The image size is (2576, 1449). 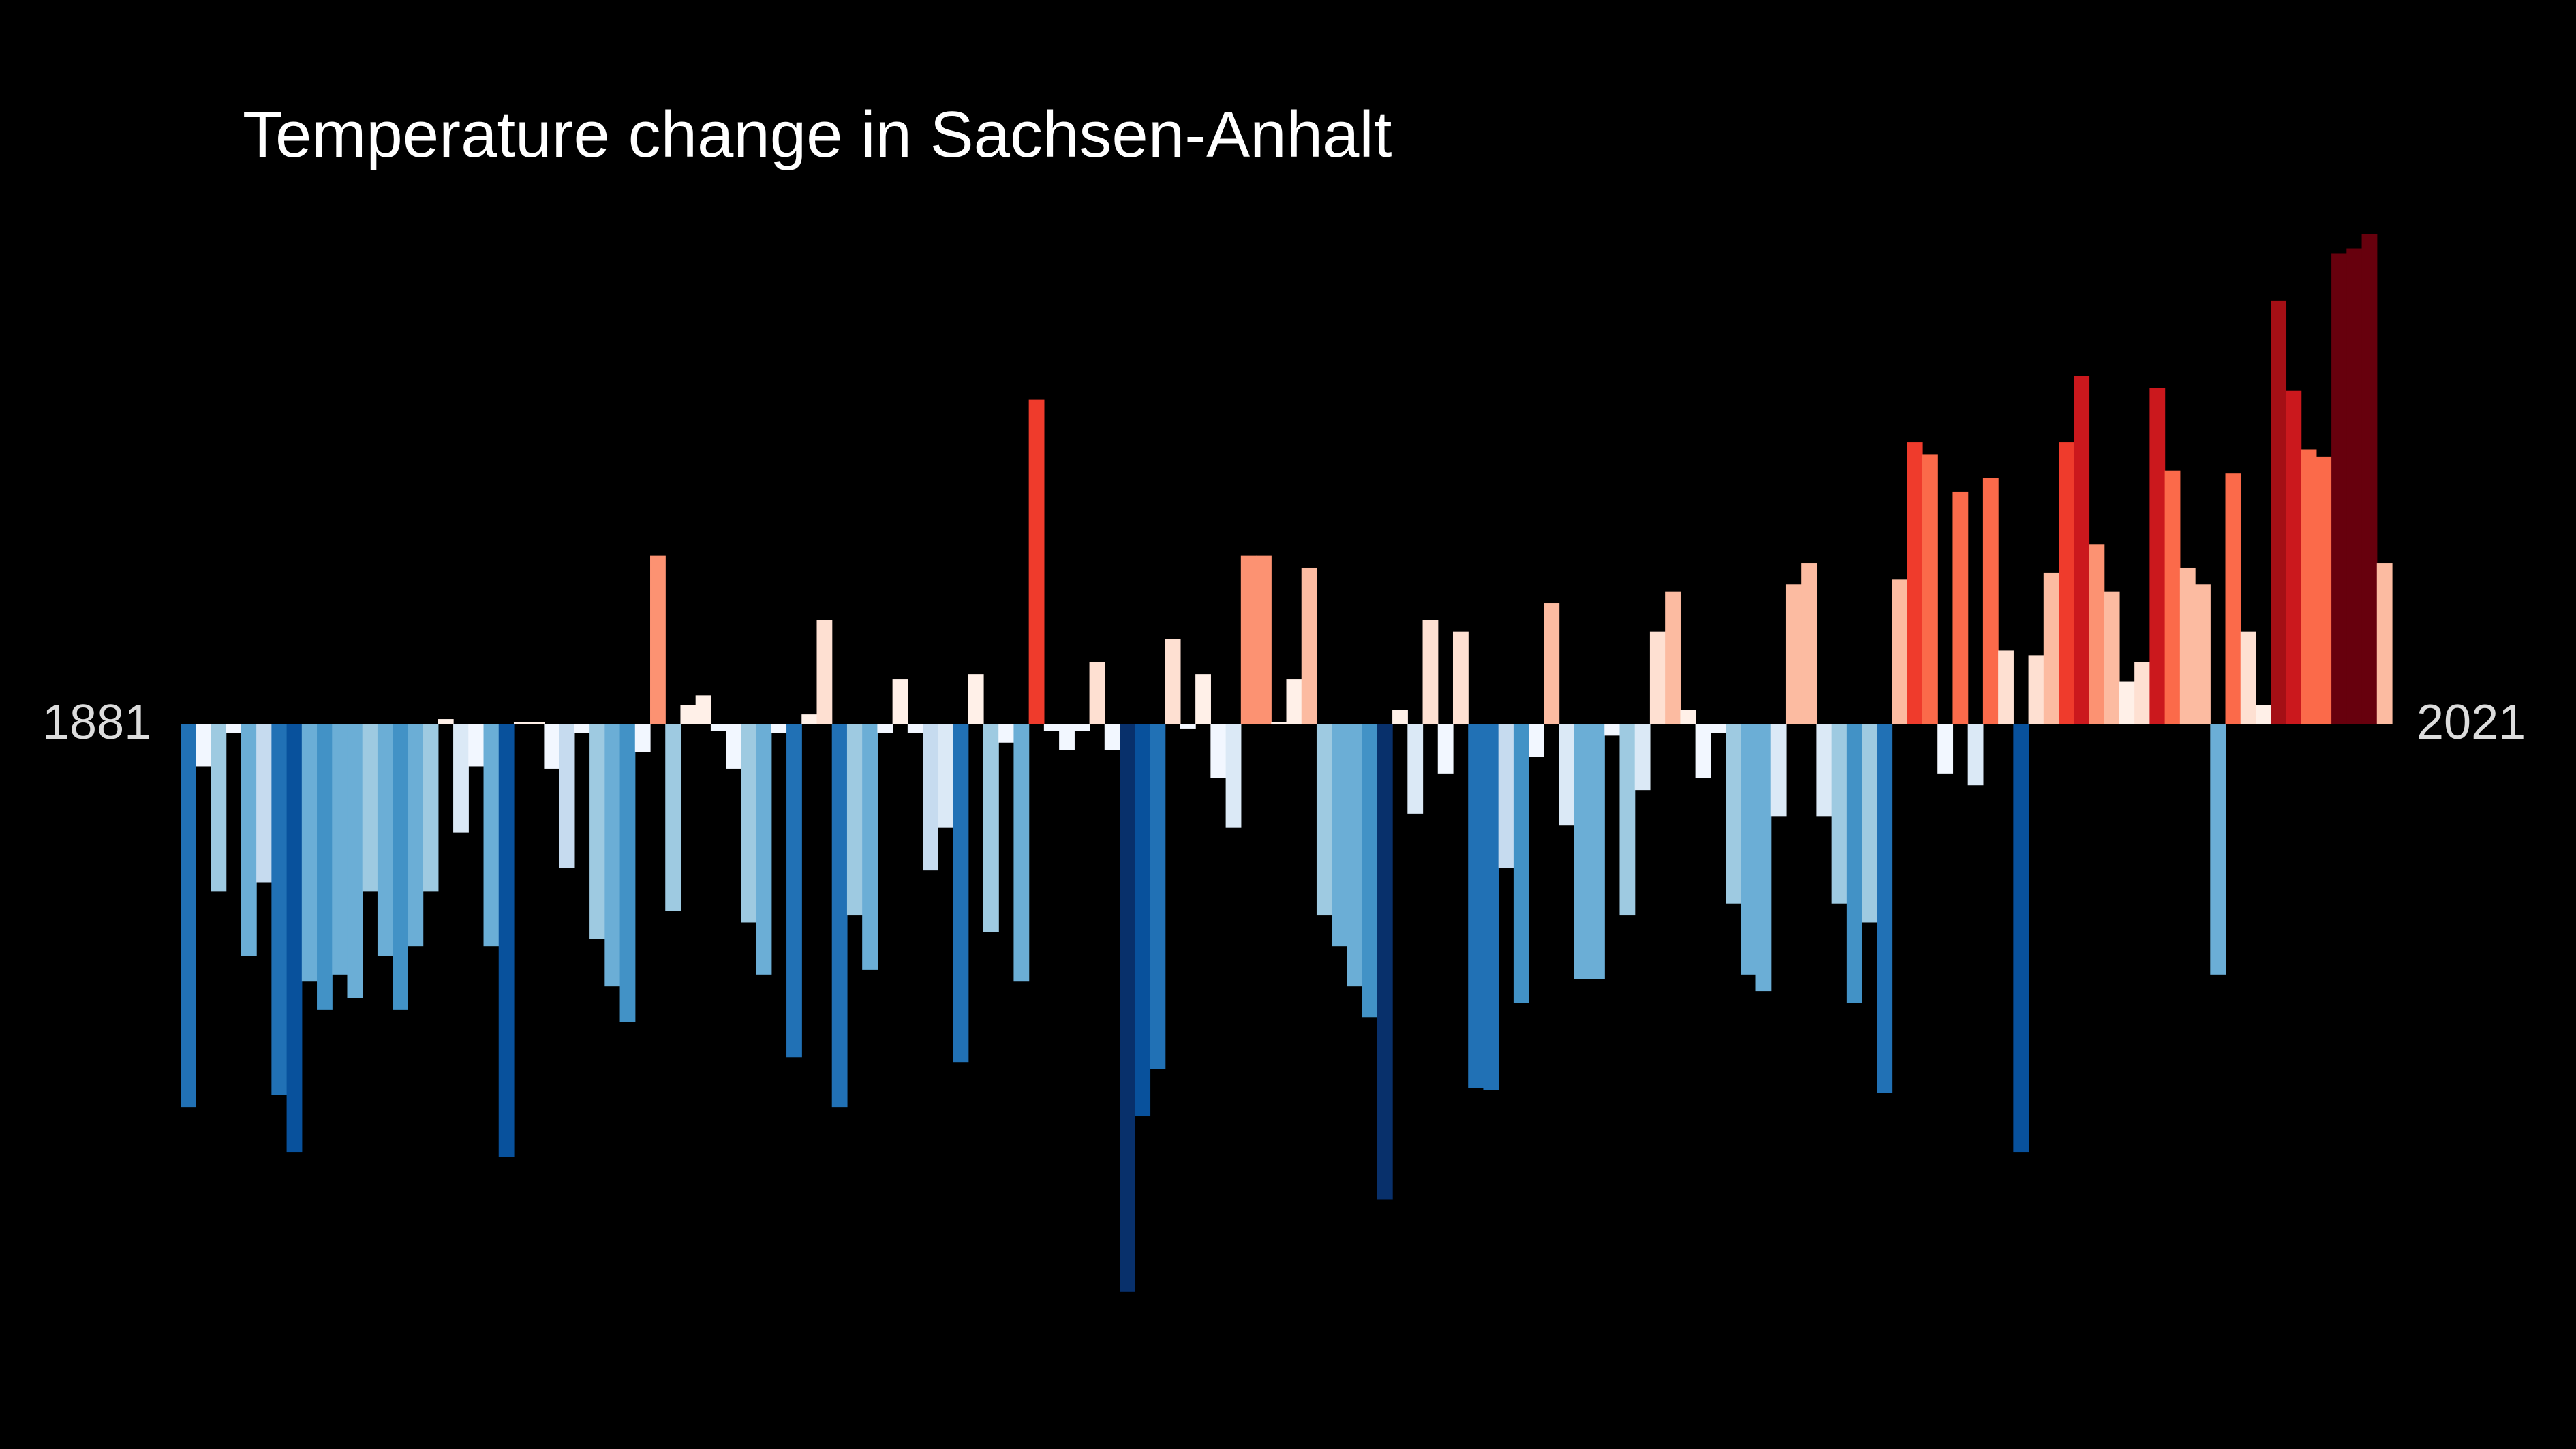 I want to click on bar-1942, so click(x=1112, y=737).